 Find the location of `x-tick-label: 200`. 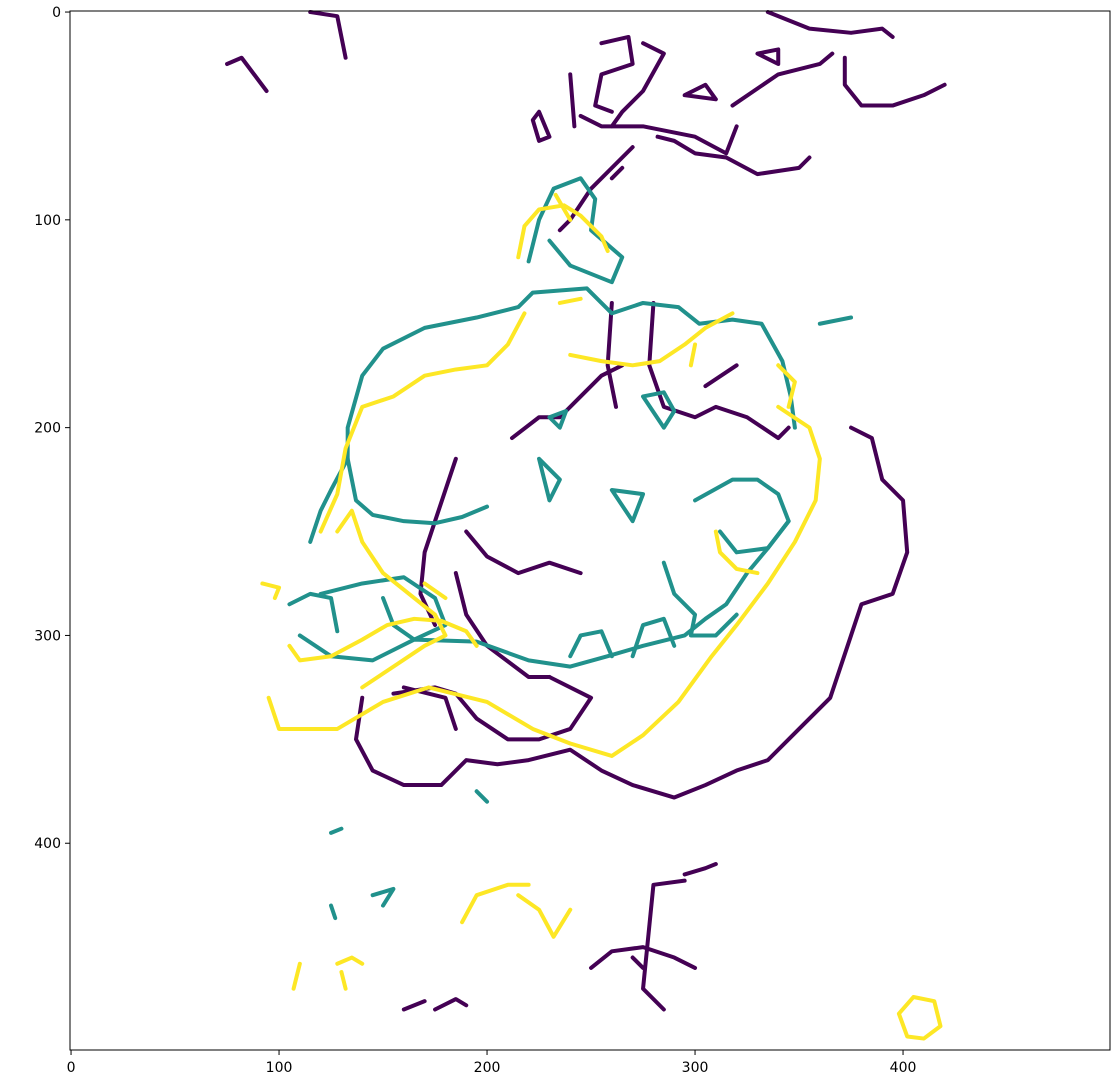

x-tick-label: 200 is located at coordinates (487, 1068).